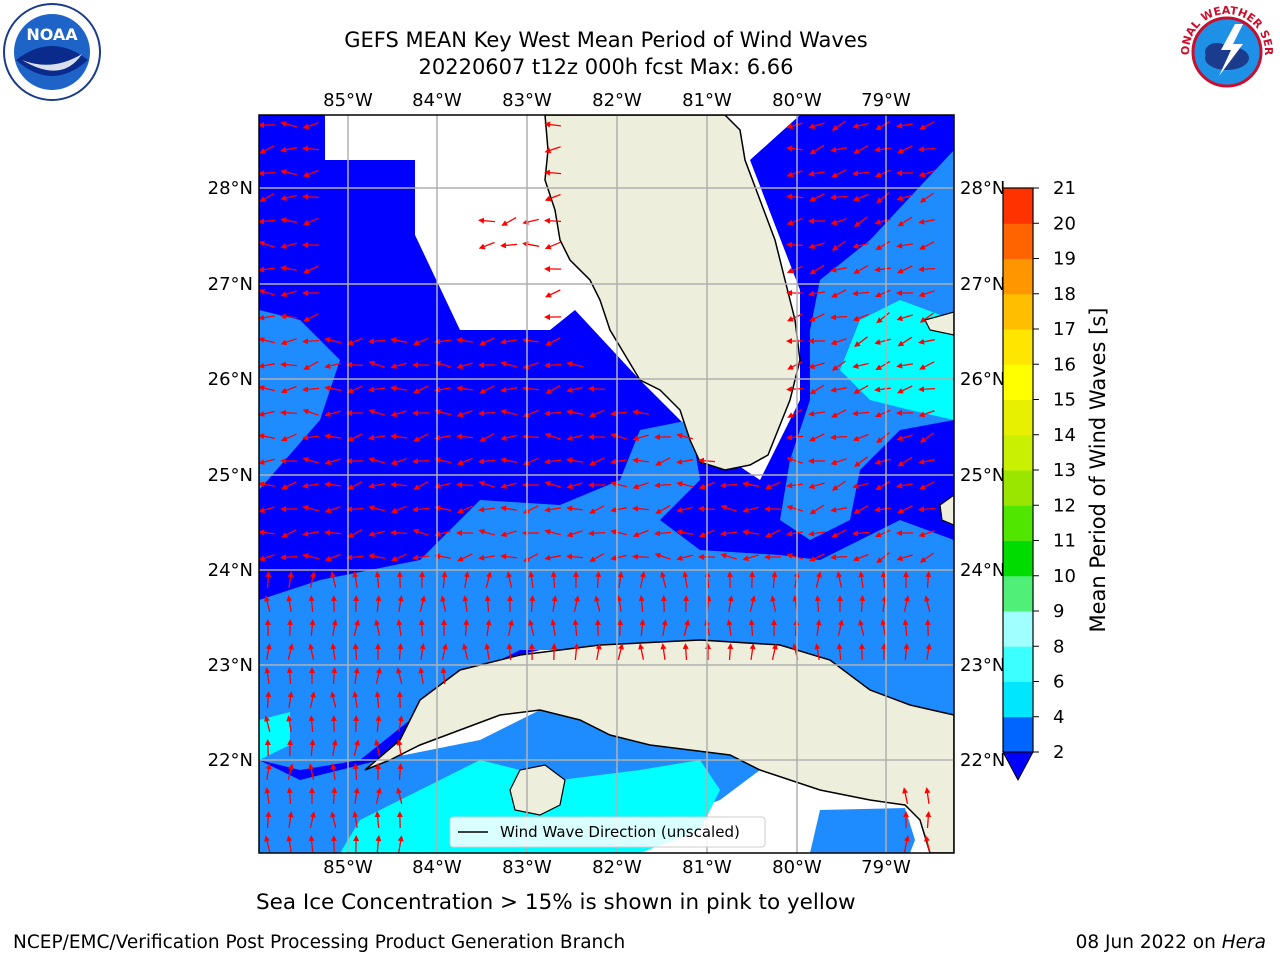 Image resolution: width=1280 pixels, height=960 pixels. Describe the element at coordinates (607, 832) in the screenshot. I see `legend-box` at that location.